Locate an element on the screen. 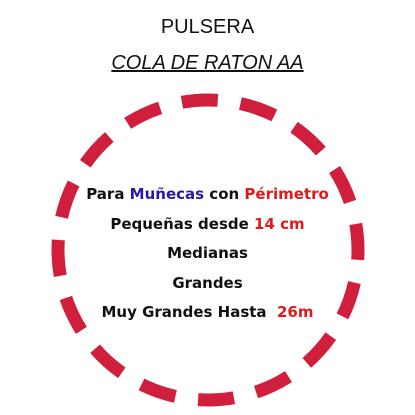  text-line: Muy Grandes Hasta 26m is located at coordinates (207, 313).